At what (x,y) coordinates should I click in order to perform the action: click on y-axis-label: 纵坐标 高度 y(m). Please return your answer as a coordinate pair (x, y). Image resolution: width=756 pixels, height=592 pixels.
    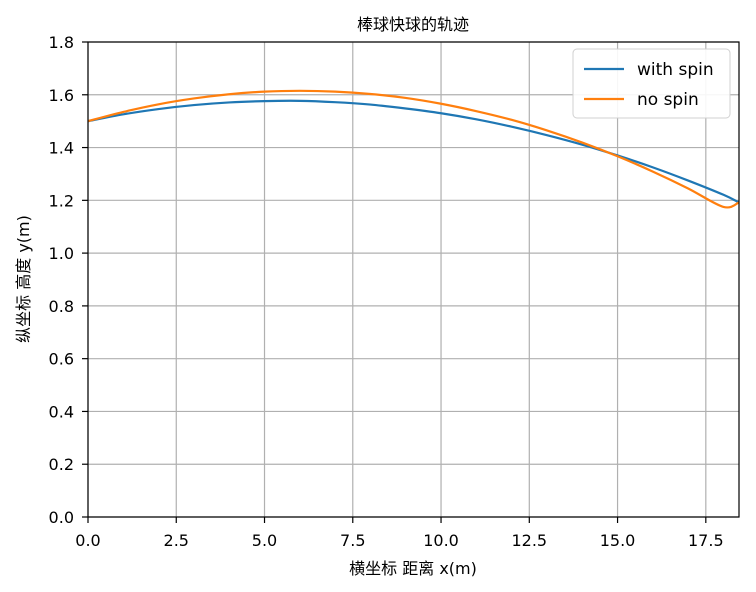
    Looking at the image, I should click on (23, 279).